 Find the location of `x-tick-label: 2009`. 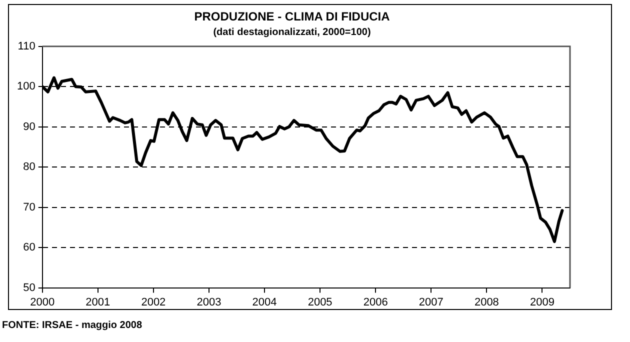

x-tick-label: 2009 is located at coordinates (542, 302).